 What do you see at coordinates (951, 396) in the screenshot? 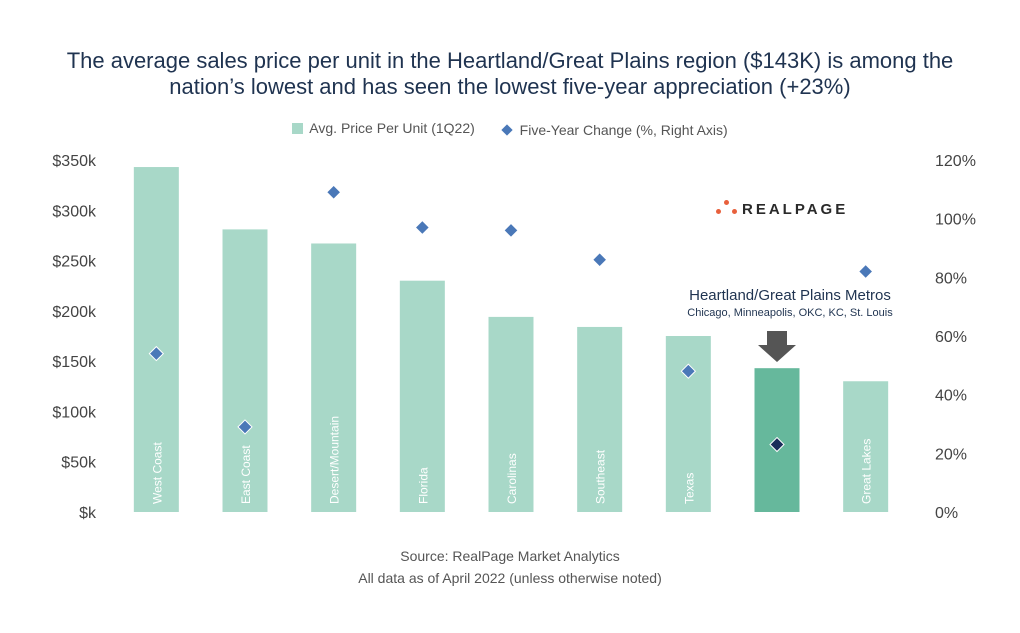
I see `right-axis-tick-label: 40%` at bounding box center [951, 396].